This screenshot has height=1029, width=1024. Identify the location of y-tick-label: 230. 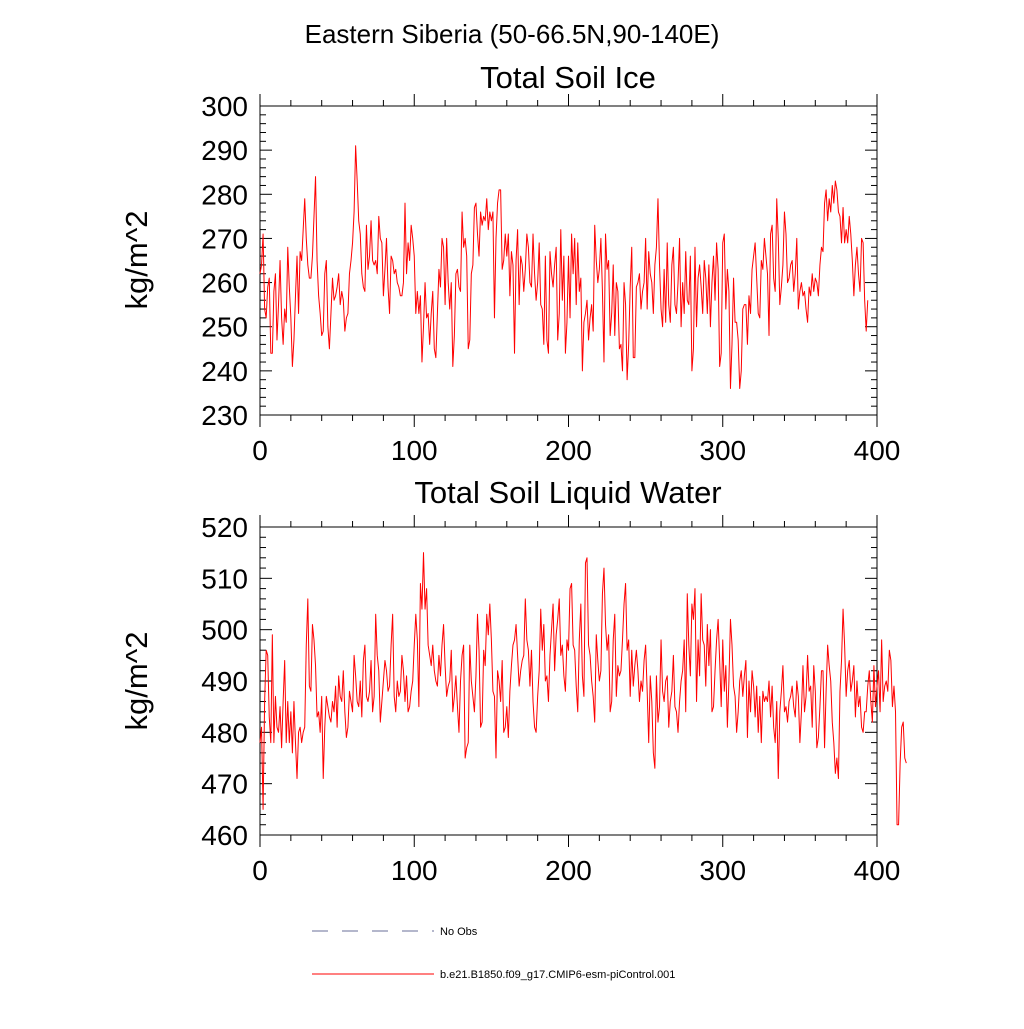
(224, 415).